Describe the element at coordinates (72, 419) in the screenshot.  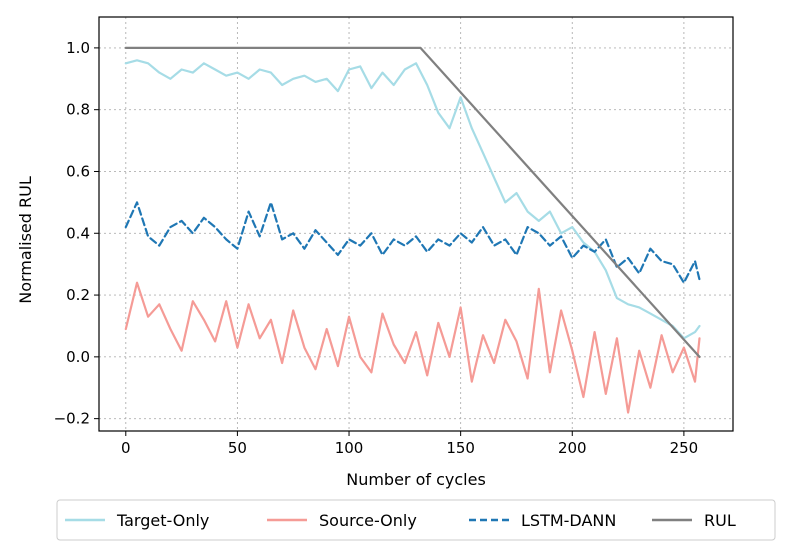
I see `y-tick-label: −0.2` at that location.